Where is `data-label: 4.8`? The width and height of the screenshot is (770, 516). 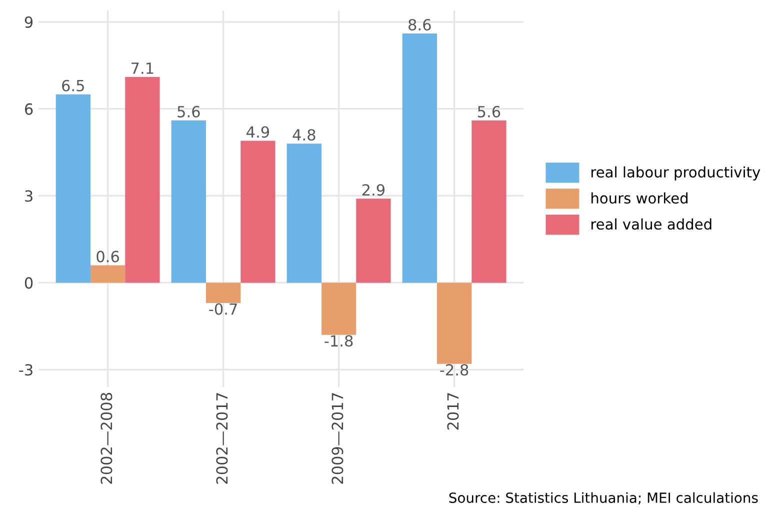
data-label: 4.8 is located at coordinates (304, 135).